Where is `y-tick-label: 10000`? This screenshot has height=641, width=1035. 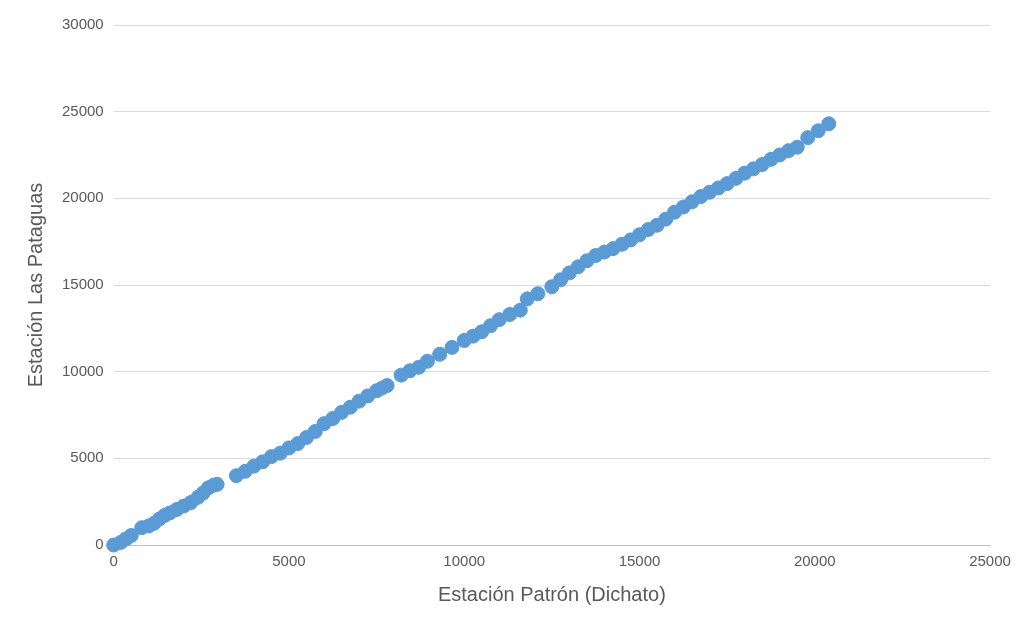 y-tick-label: 10000 is located at coordinates (82, 370).